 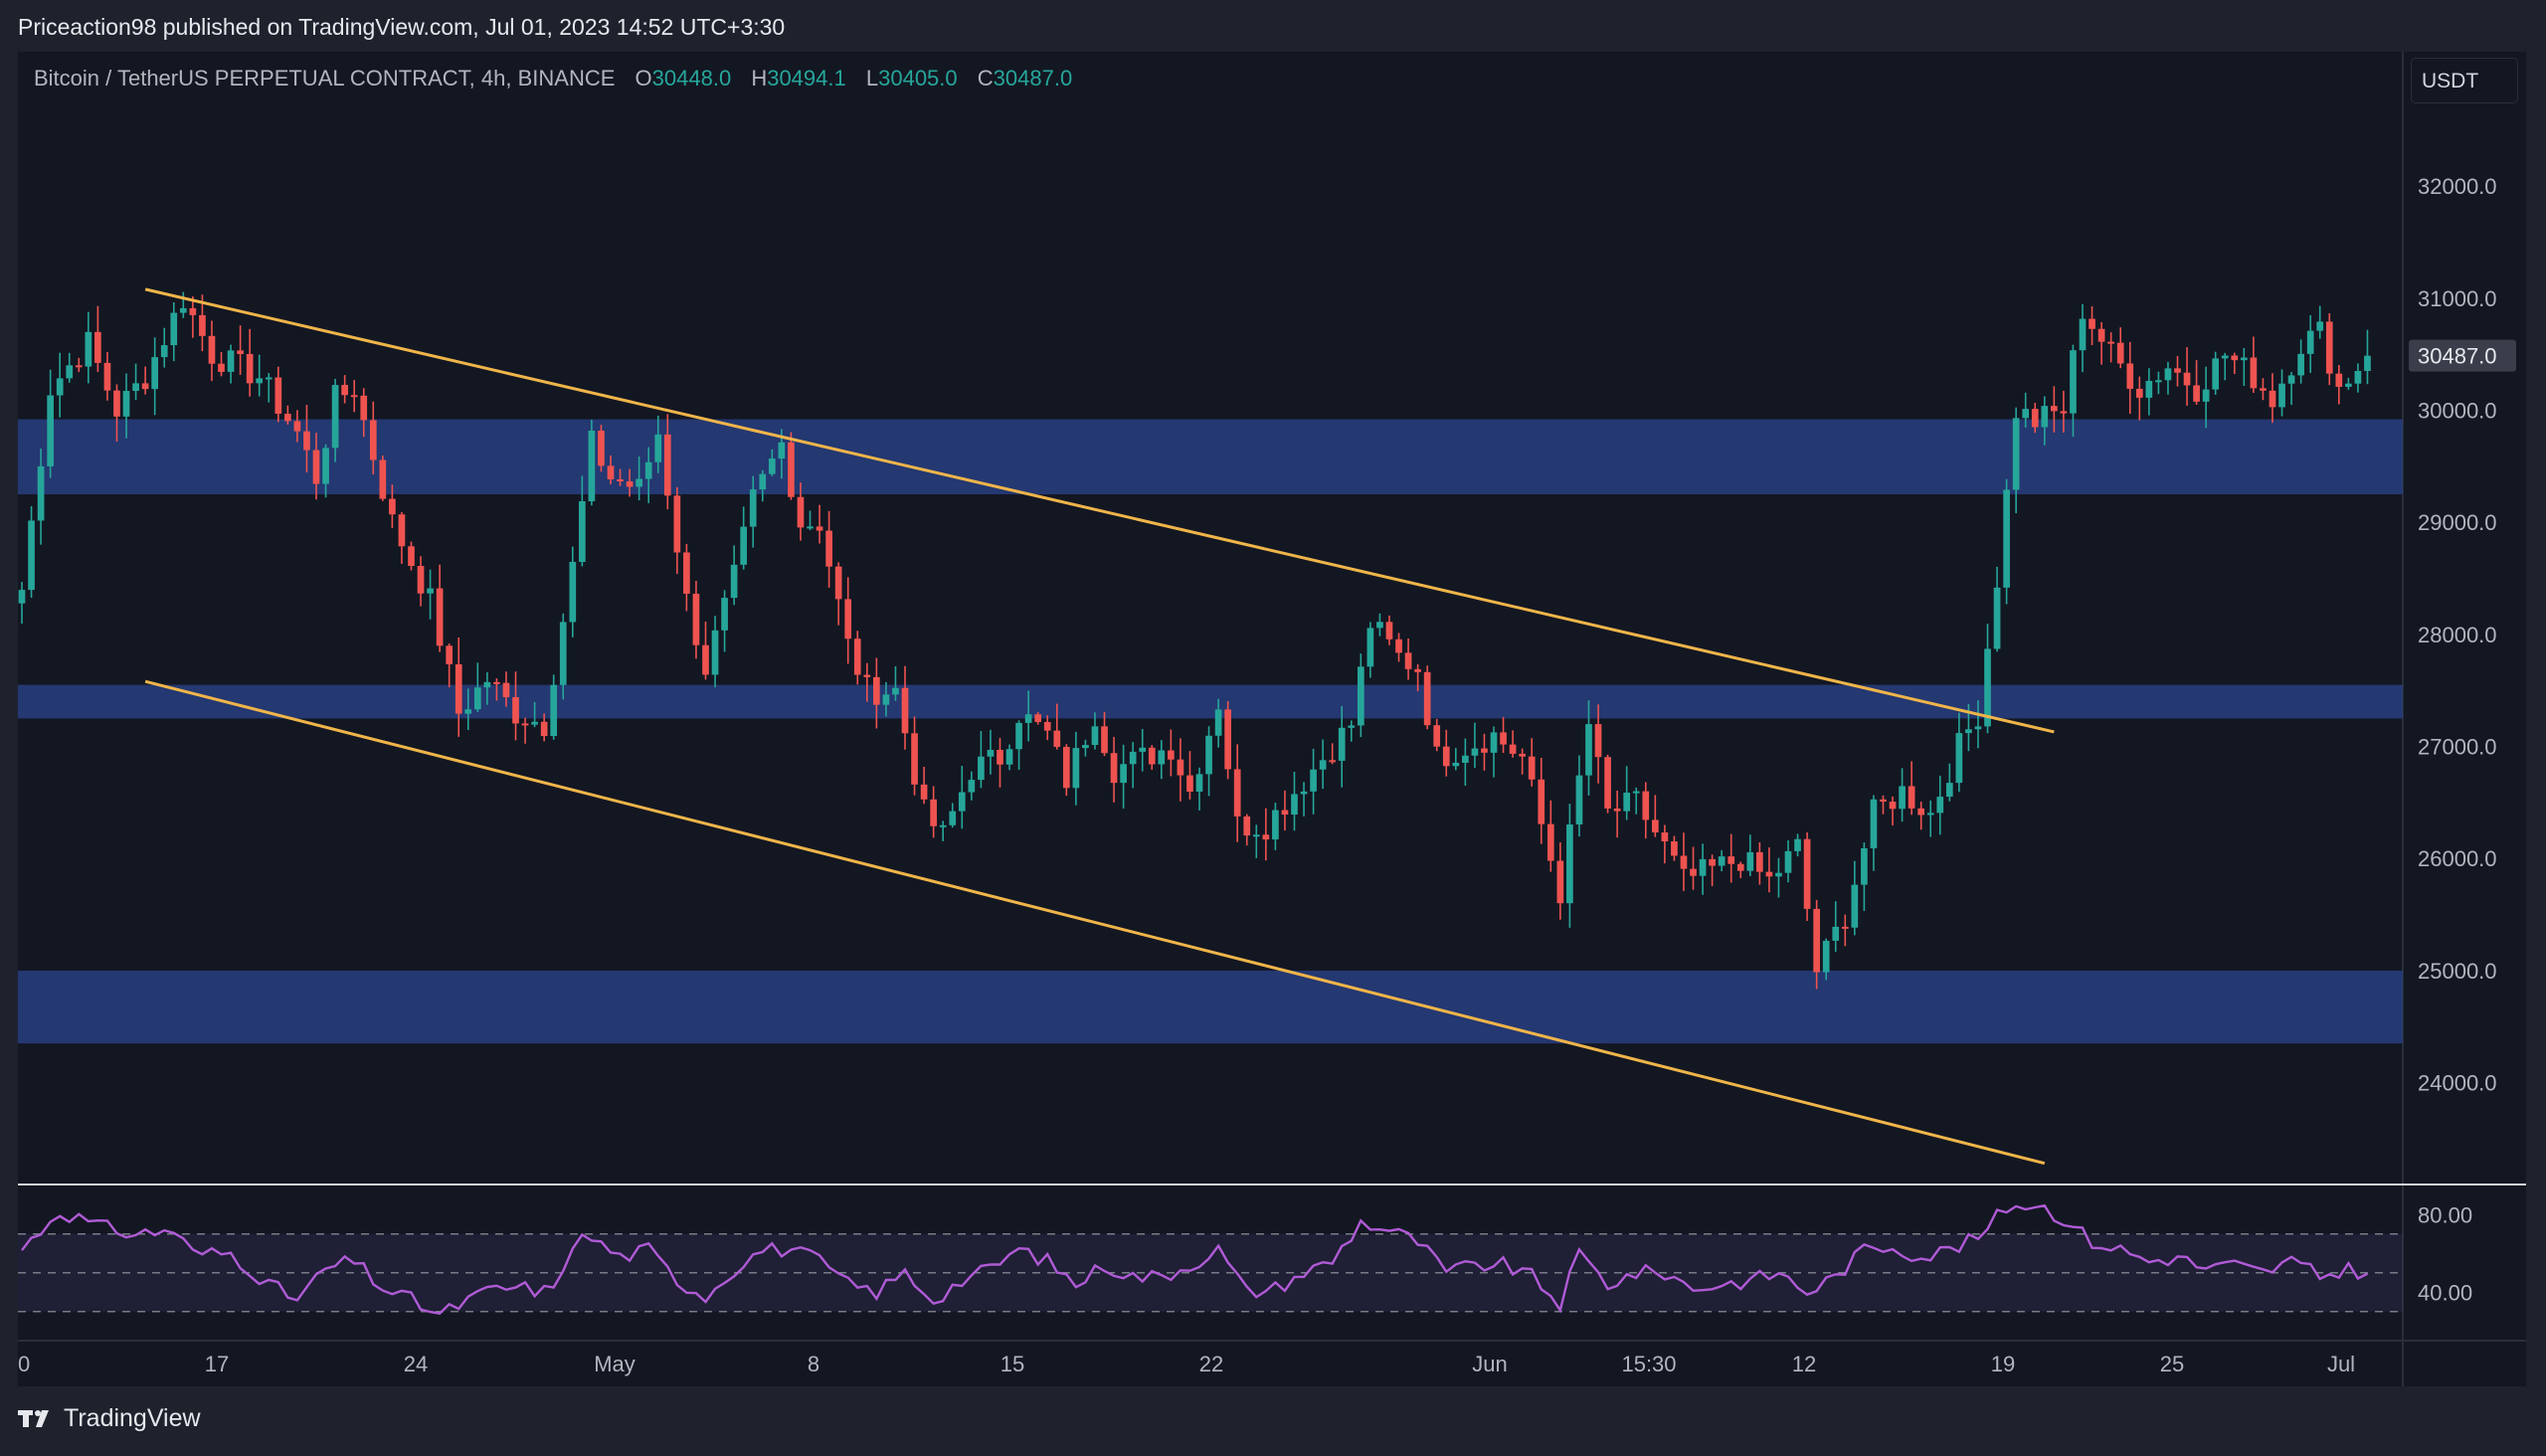 What do you see at coordinates (1211, 1364) in the screenshot?
I see `time-tick-label: 22` at bounding box center [1211, 1364].